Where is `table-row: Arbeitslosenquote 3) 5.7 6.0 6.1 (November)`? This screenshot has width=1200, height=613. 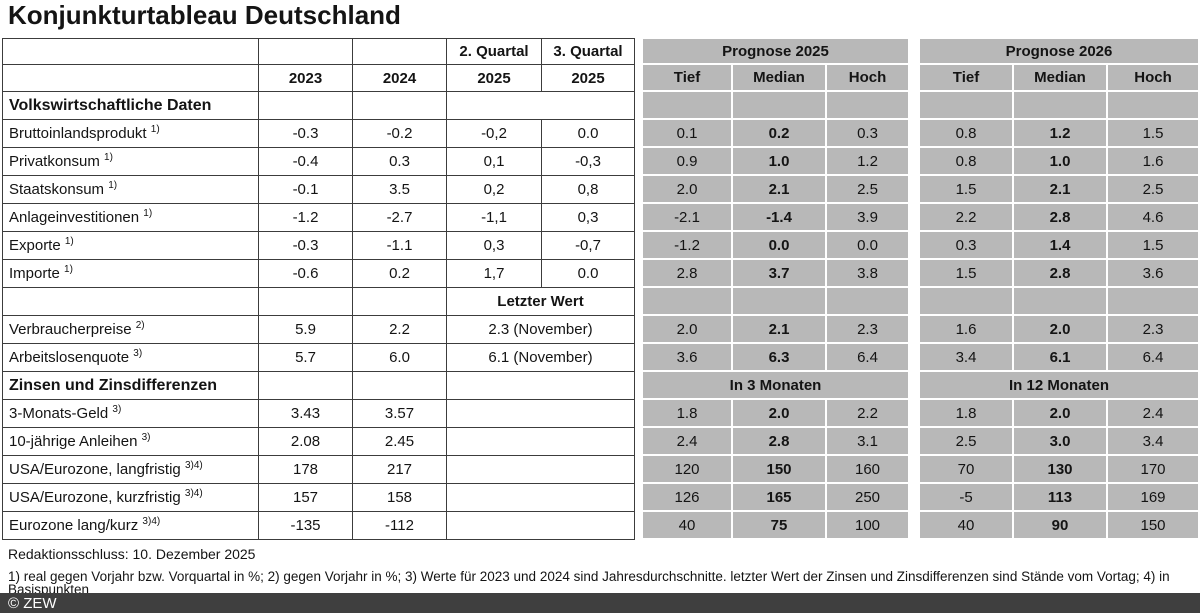 table-row: Arbeitslosenquote 3) 5.7 6.0 6.1 (November) is located at coordinates (318, 357).